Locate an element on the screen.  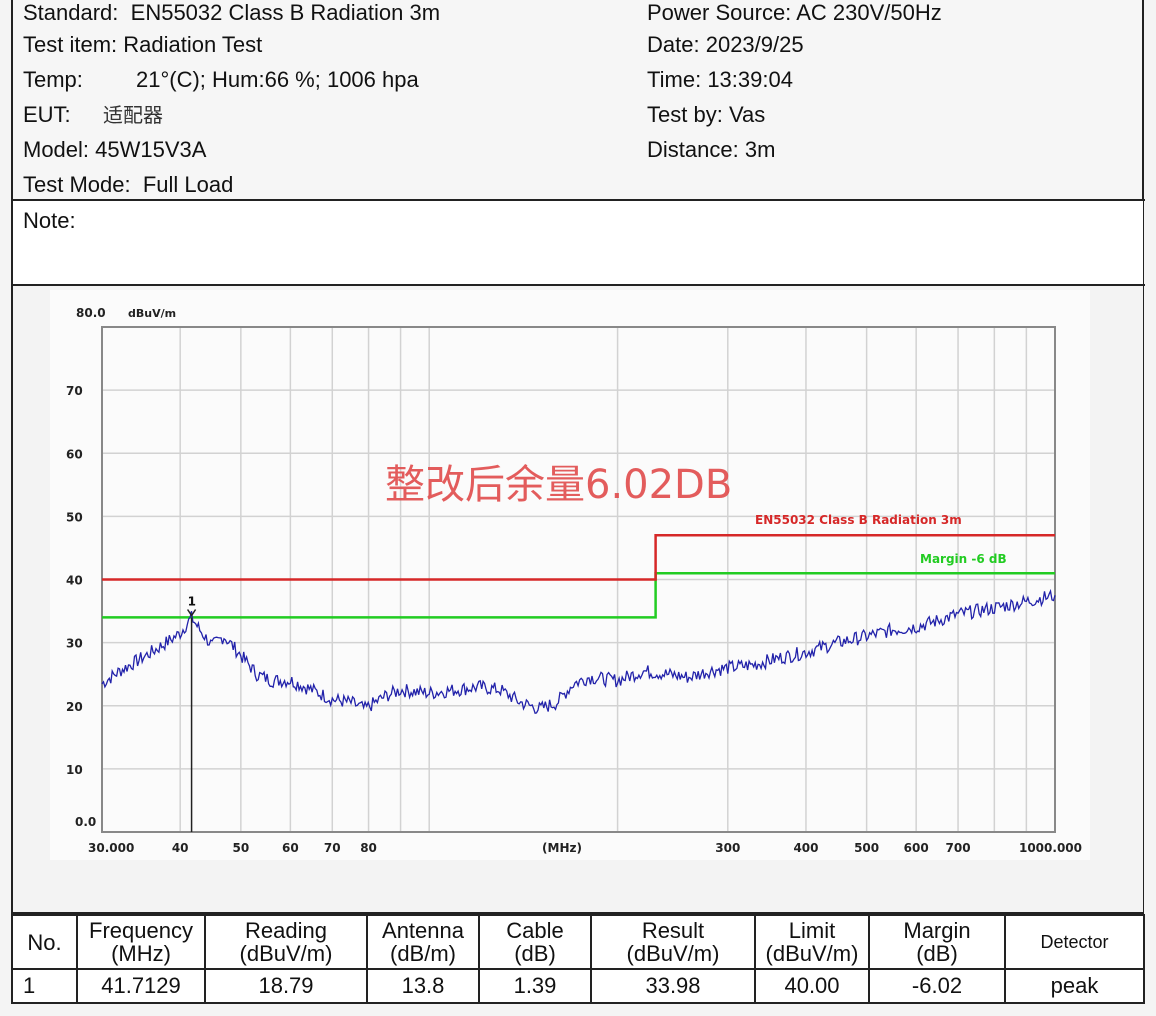
cell-reading: 18.79 is located at coordinates (286, 986).